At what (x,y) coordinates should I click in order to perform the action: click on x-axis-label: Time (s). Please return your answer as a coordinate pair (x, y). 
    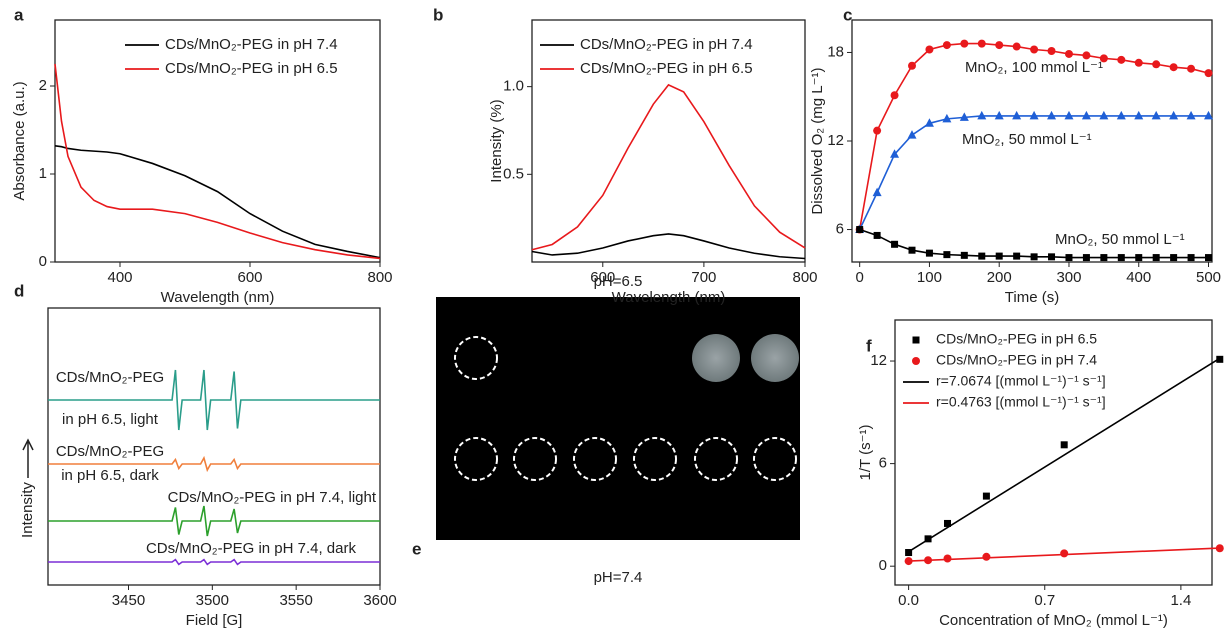
    Looking at the image, I should click on (1032, 297).